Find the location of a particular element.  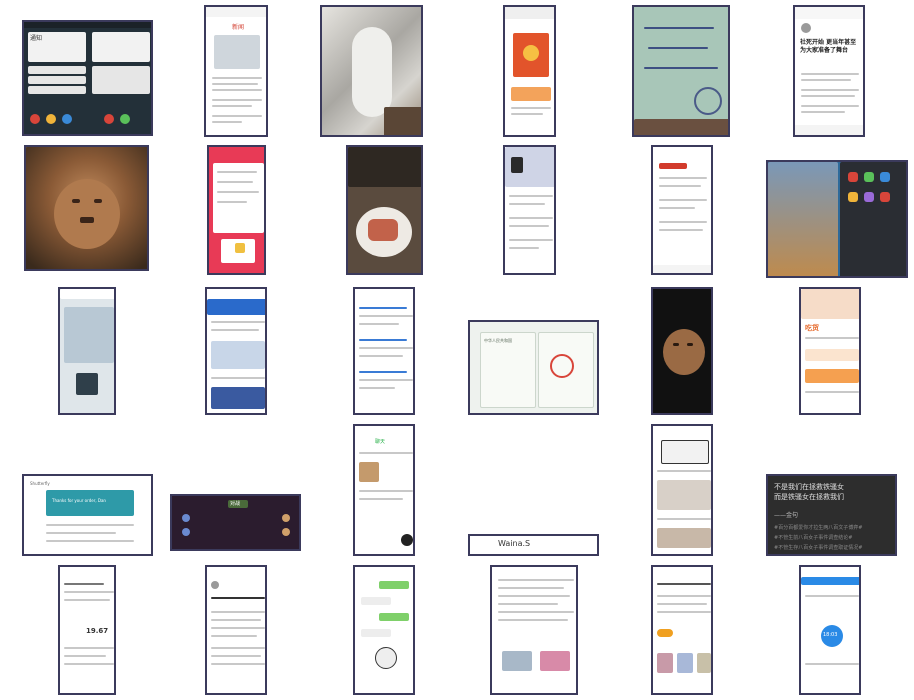

thumb-food-app: 吃货 is located at coordinates (830, 351).